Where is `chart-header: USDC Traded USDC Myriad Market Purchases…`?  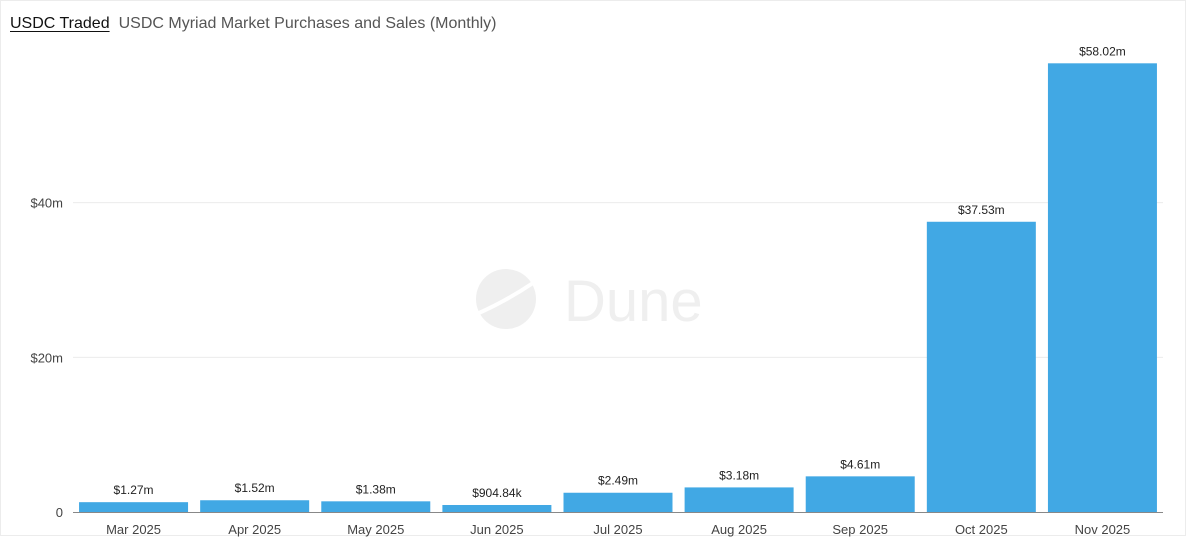
chart-header: USDC Traded USDC Myriad Market Purchases… is located at coordinates (253, 24).